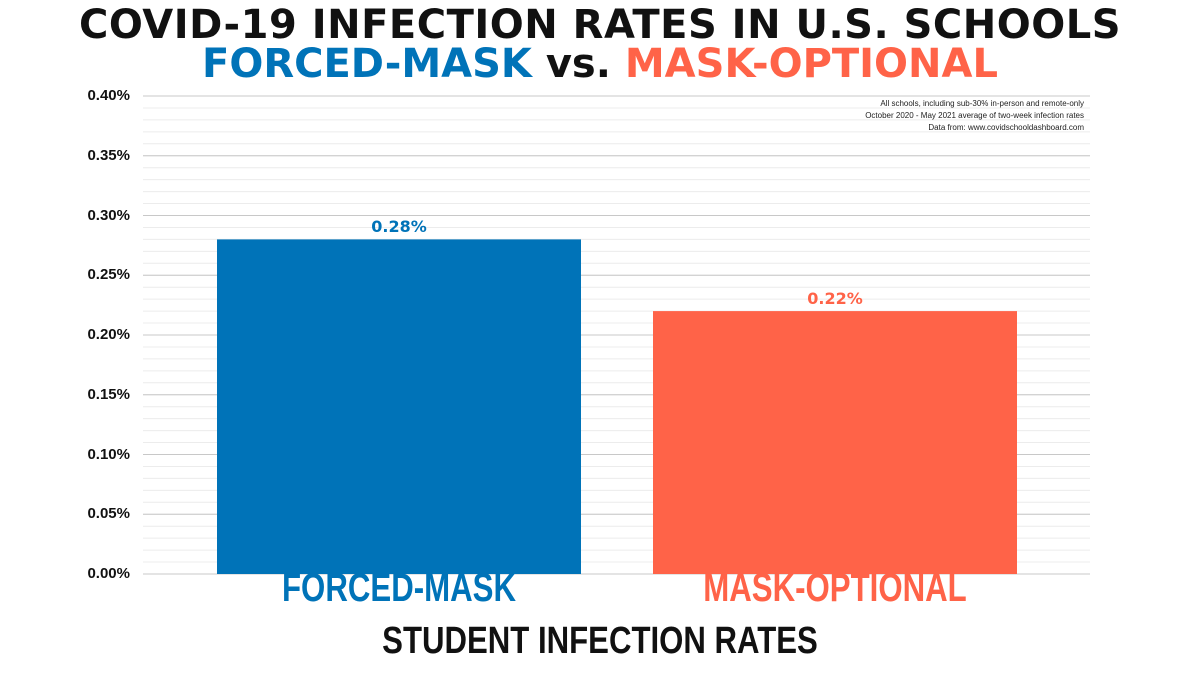 This screenshot has height=675, width=1200. Describe the element at coordinates (811, 64) in the screenshot. I see `subtitle-mask-optional: MASK-OPTIONAL` at that location.